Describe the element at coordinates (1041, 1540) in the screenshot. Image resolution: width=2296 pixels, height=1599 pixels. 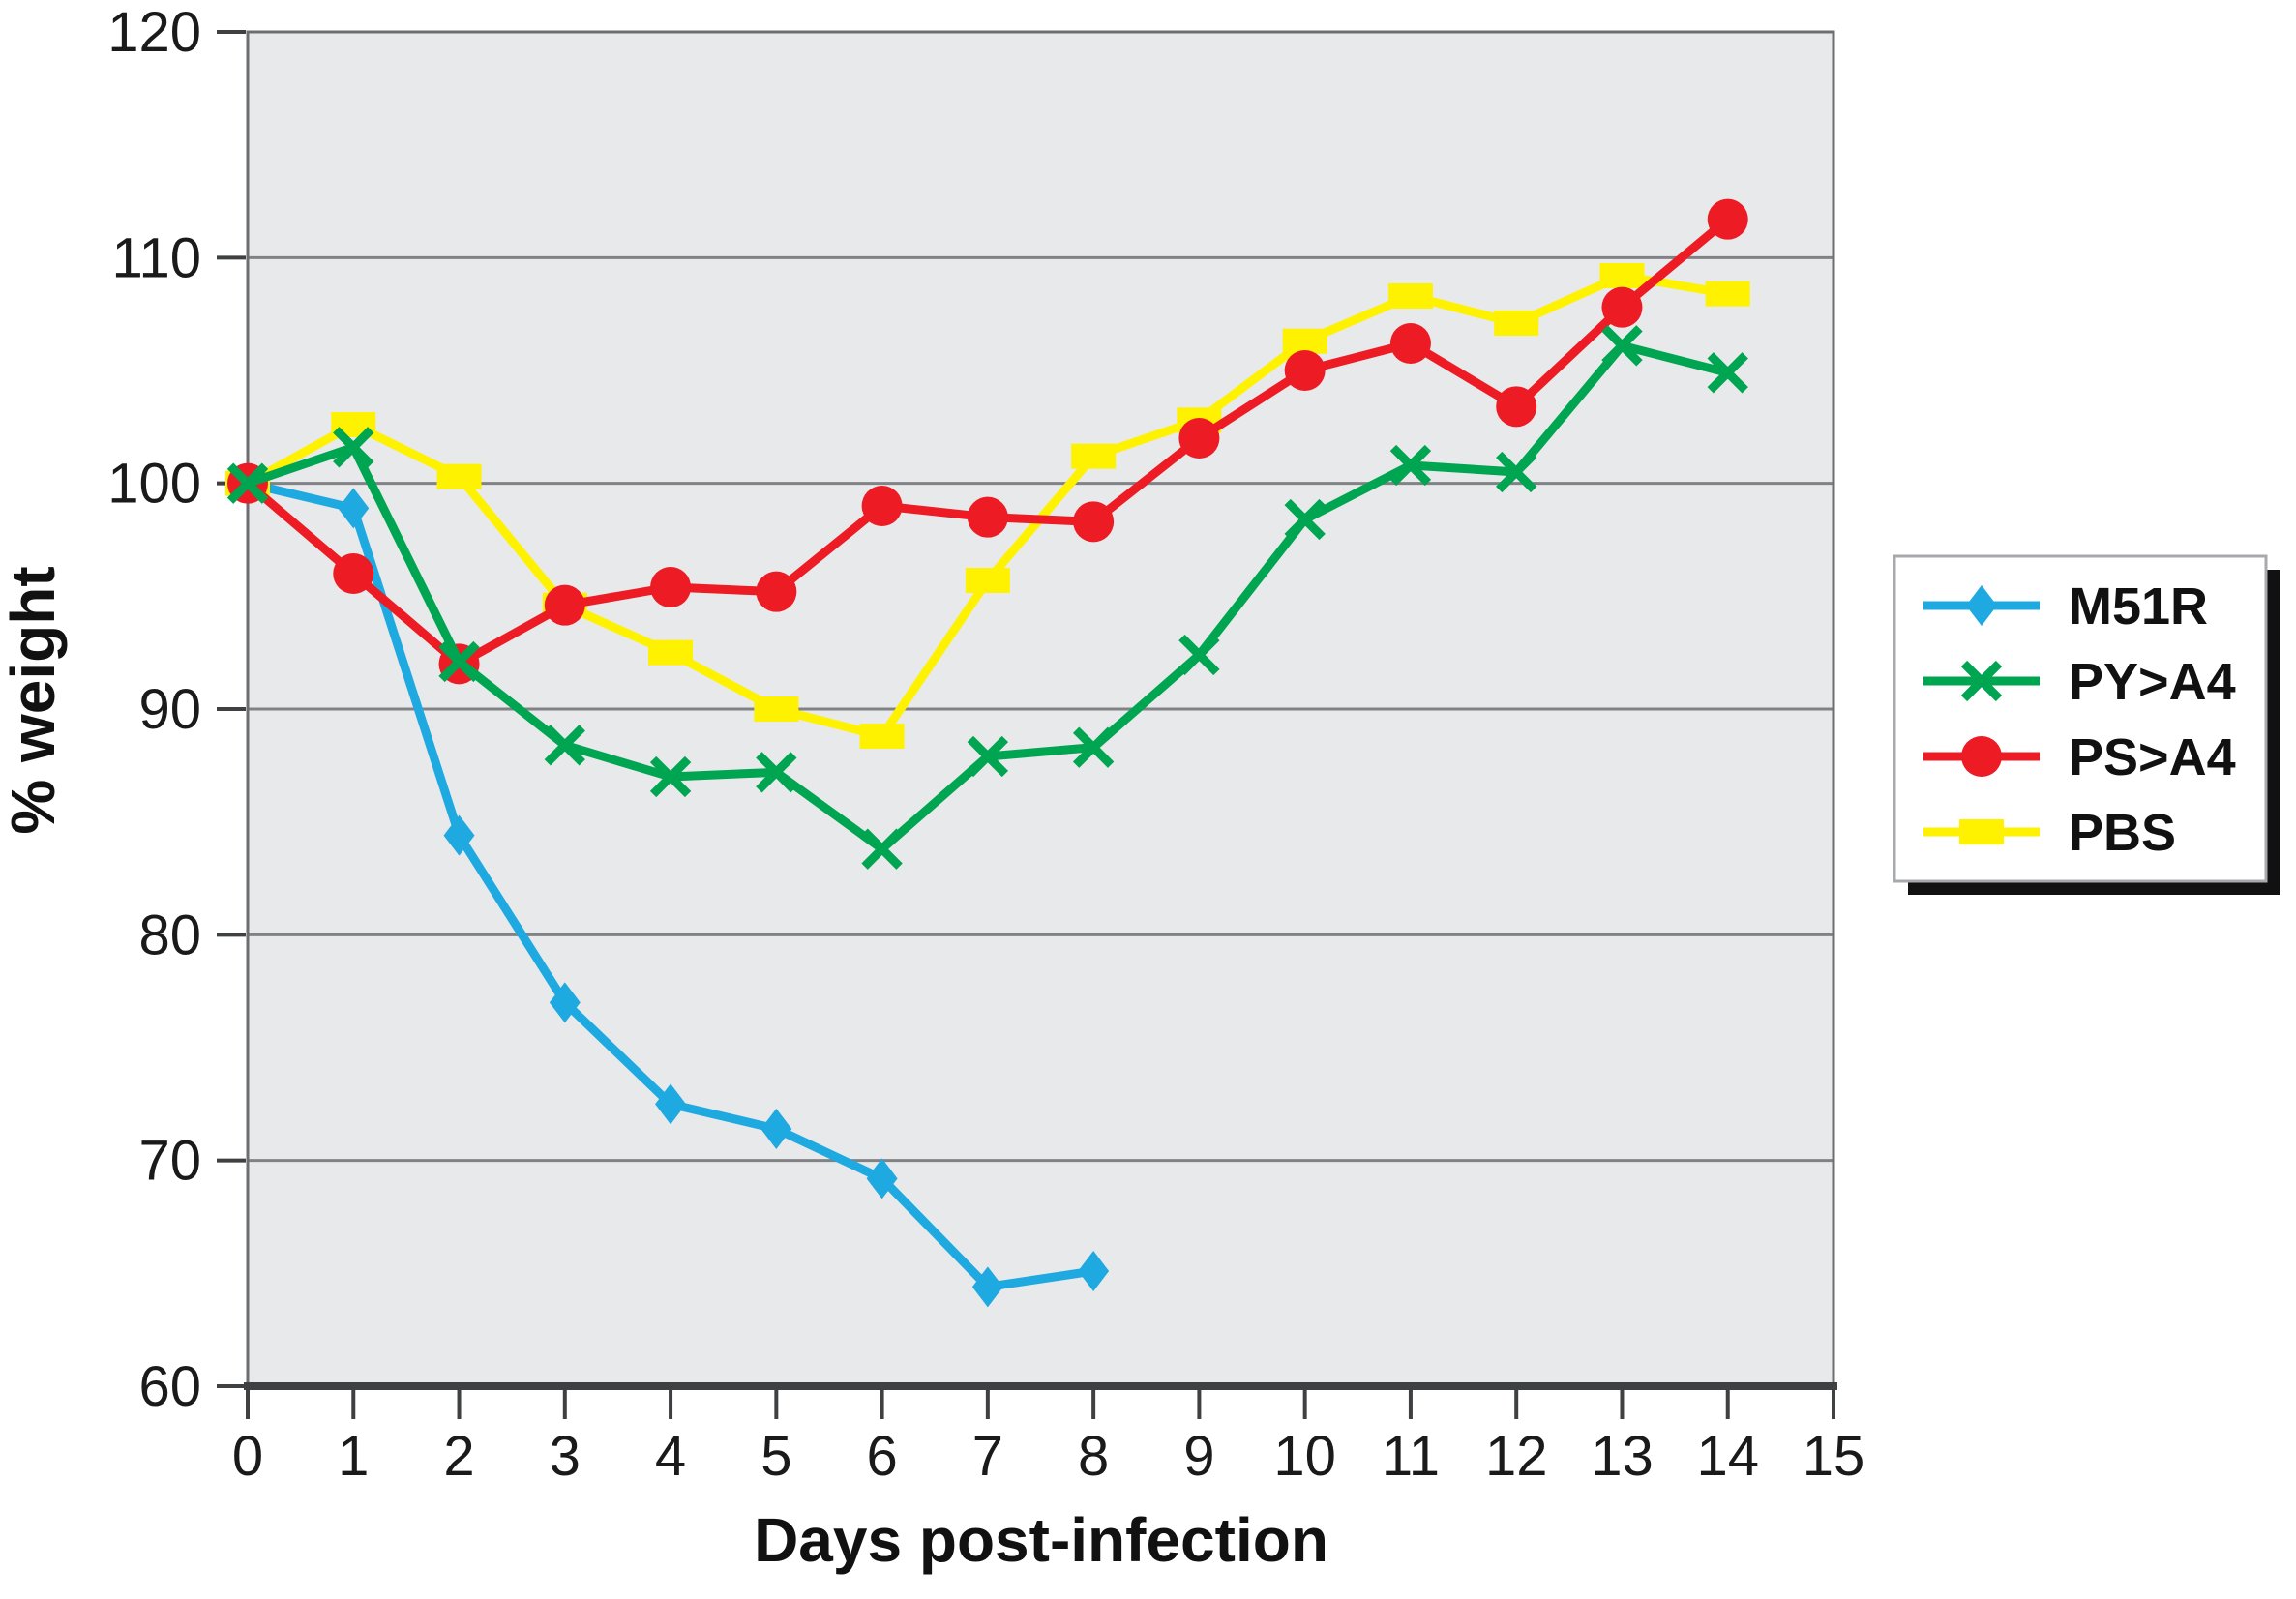
I see `x-axis-title: Days post-infection` at that location.